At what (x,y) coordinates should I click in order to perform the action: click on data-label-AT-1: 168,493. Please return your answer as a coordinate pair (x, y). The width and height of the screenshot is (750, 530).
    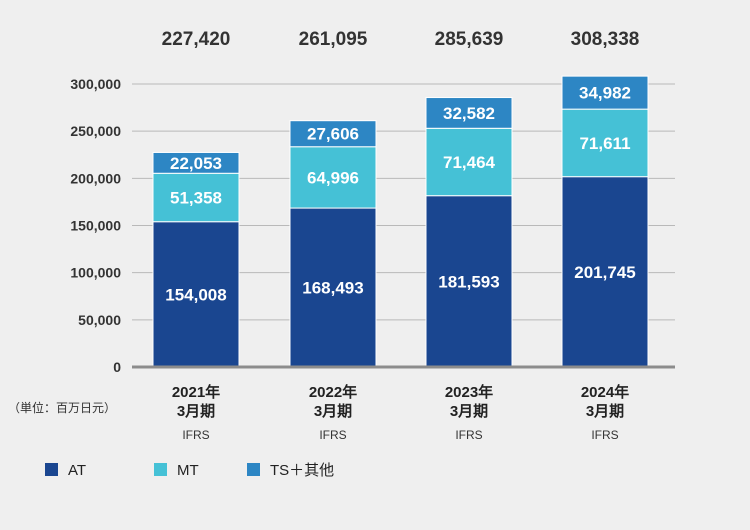
    Looking at the image, I should click on (332, 288).